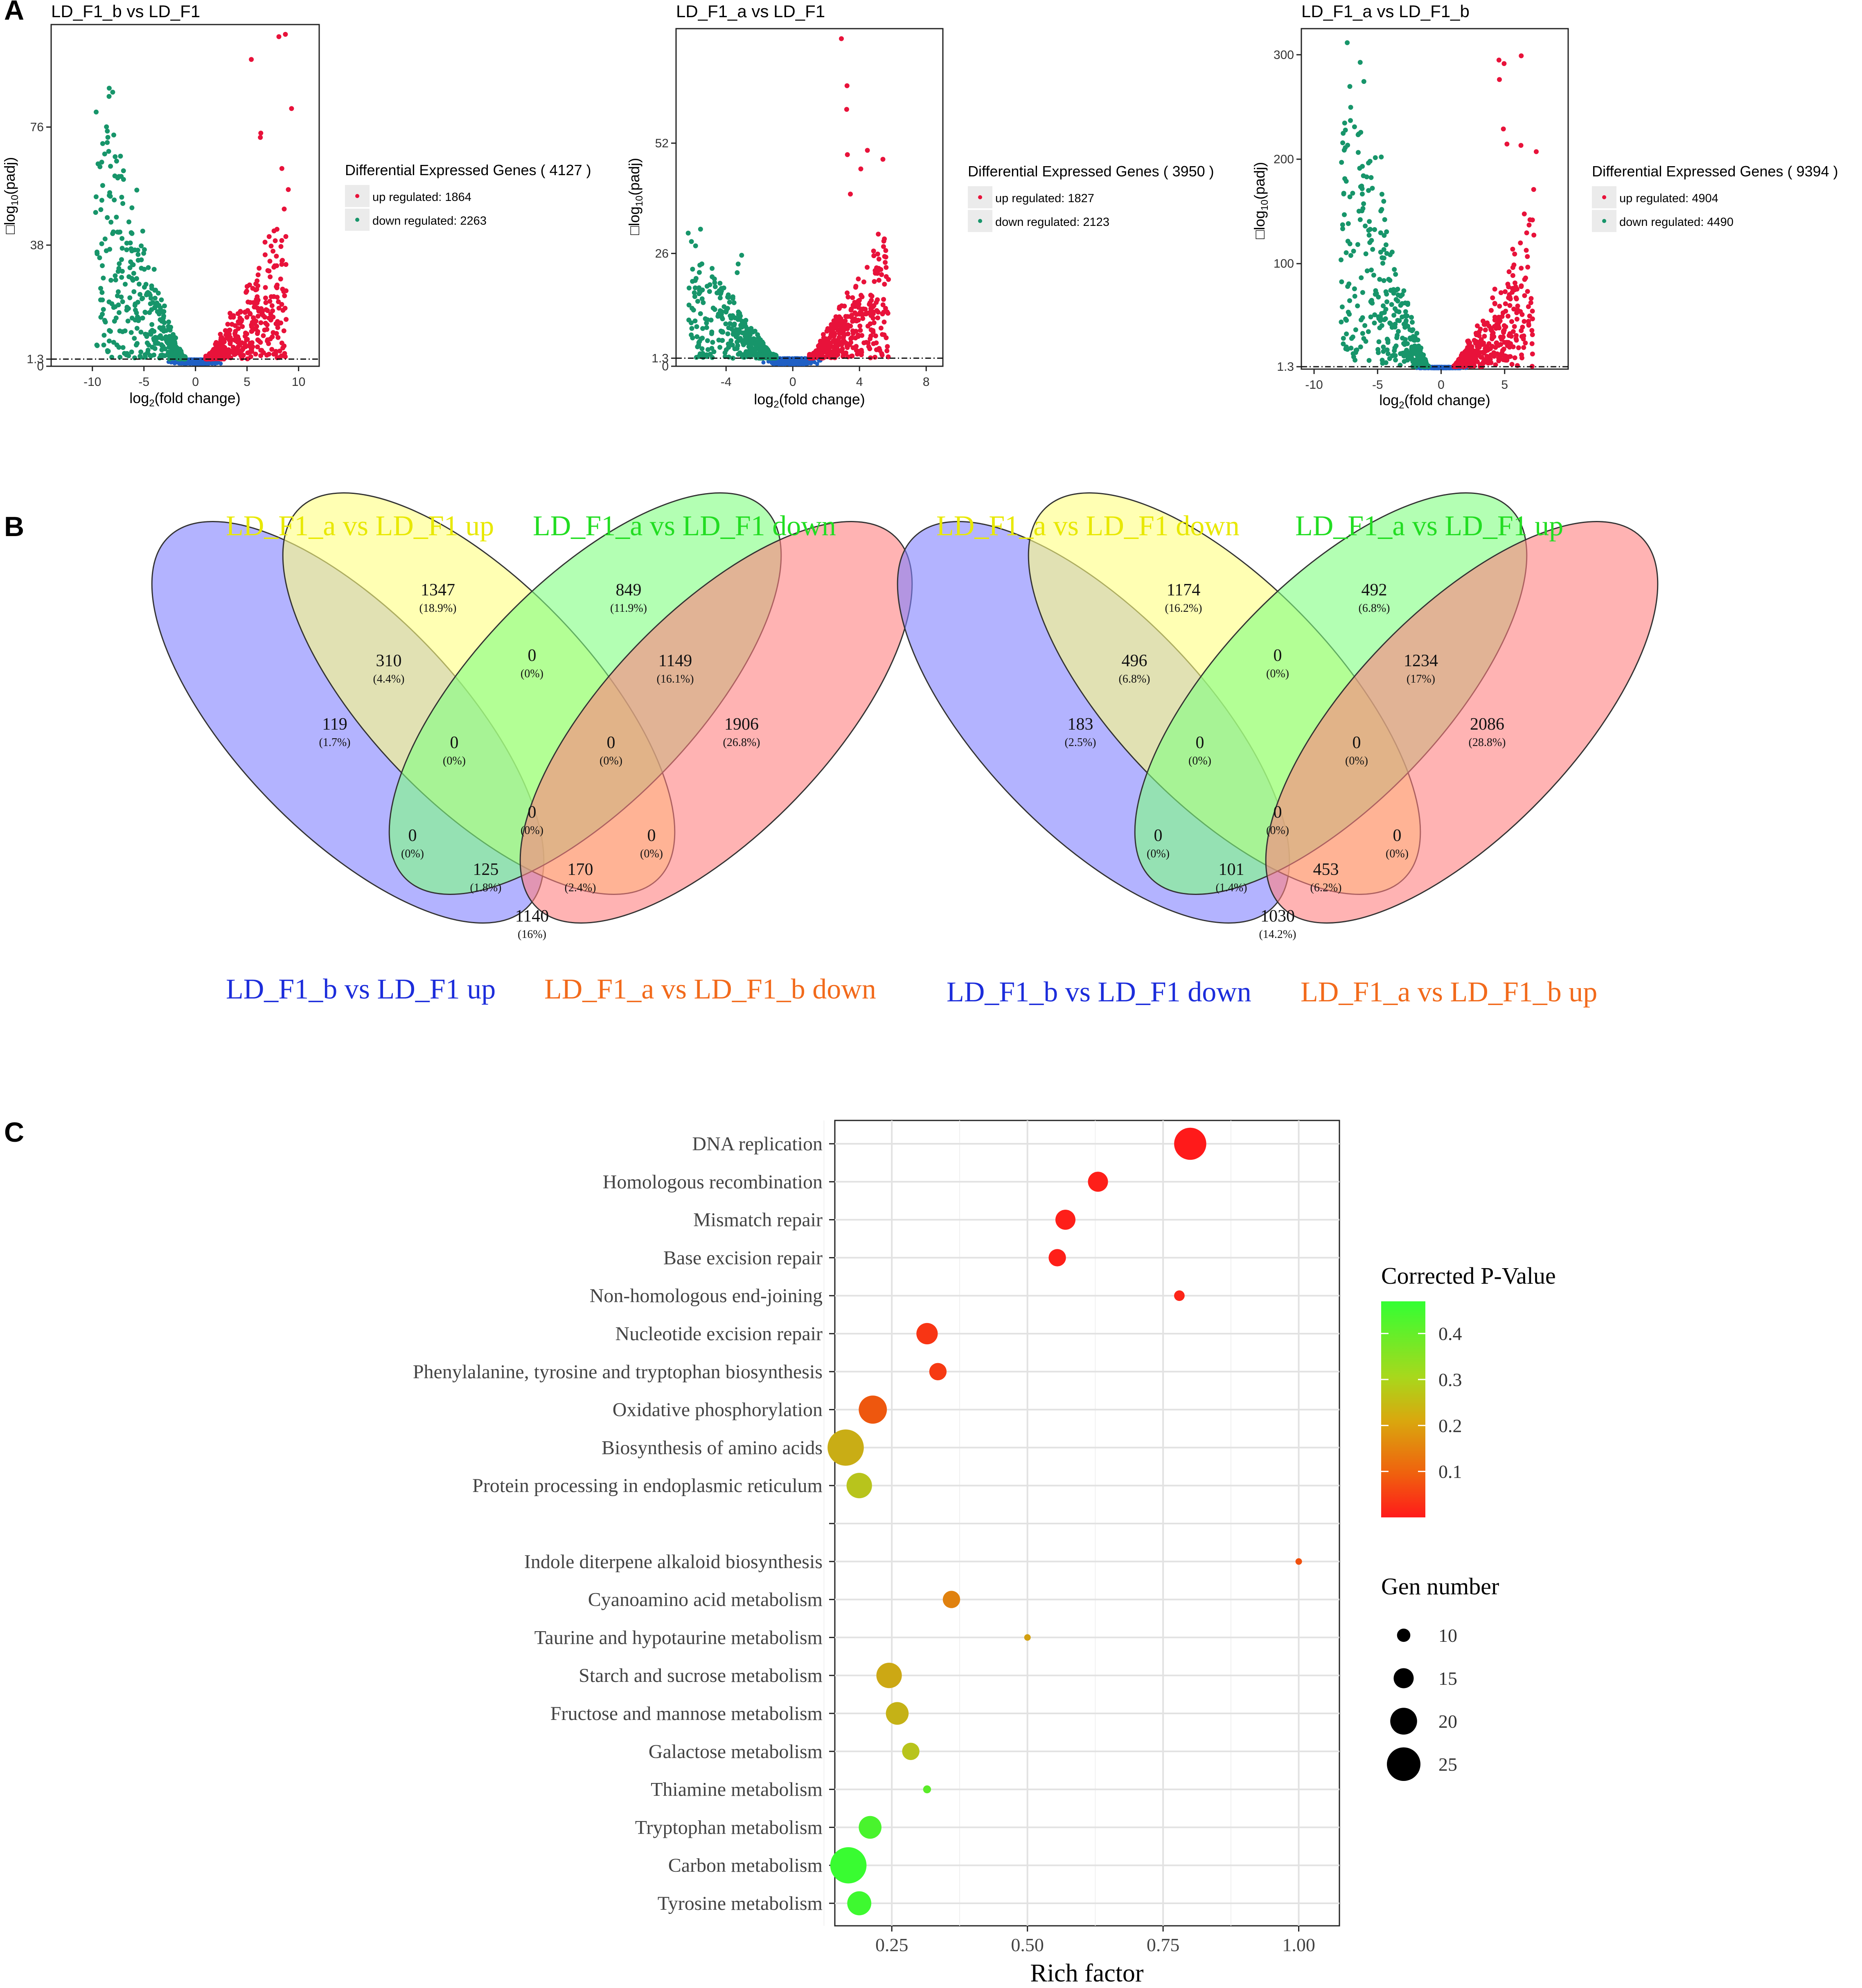 This screenshot has width=1862, height=1988. What do you see at coordinates (468, 170) in the screenshot?
I see `volcano-1-legend-title: Differential Expressed Genes ( 4127 )` at bounding box center [468, 170].